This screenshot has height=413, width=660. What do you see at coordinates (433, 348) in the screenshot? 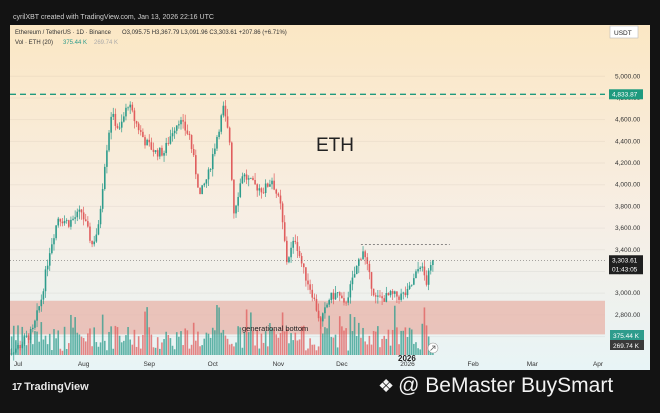
I see `goto-realtime-icon` at bounding box center [433, 348].